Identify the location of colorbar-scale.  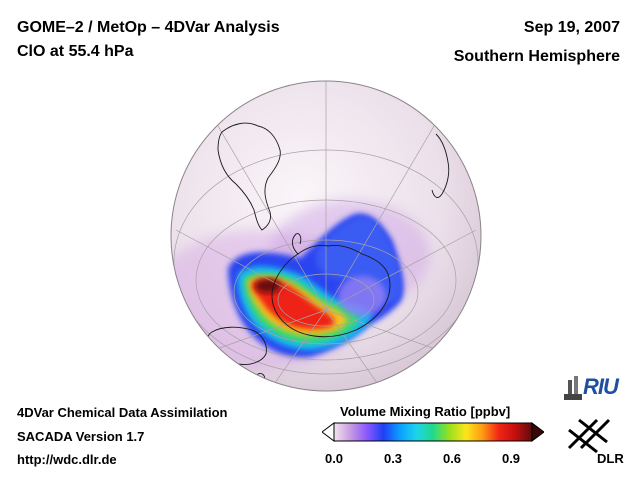
(433, 432).